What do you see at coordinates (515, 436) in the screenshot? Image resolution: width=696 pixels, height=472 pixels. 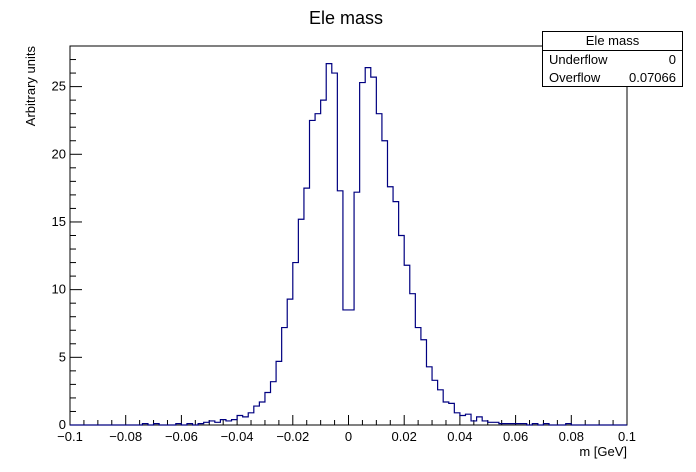 I see `x-tick-label: 0.06` at bounding box center [515, 436].